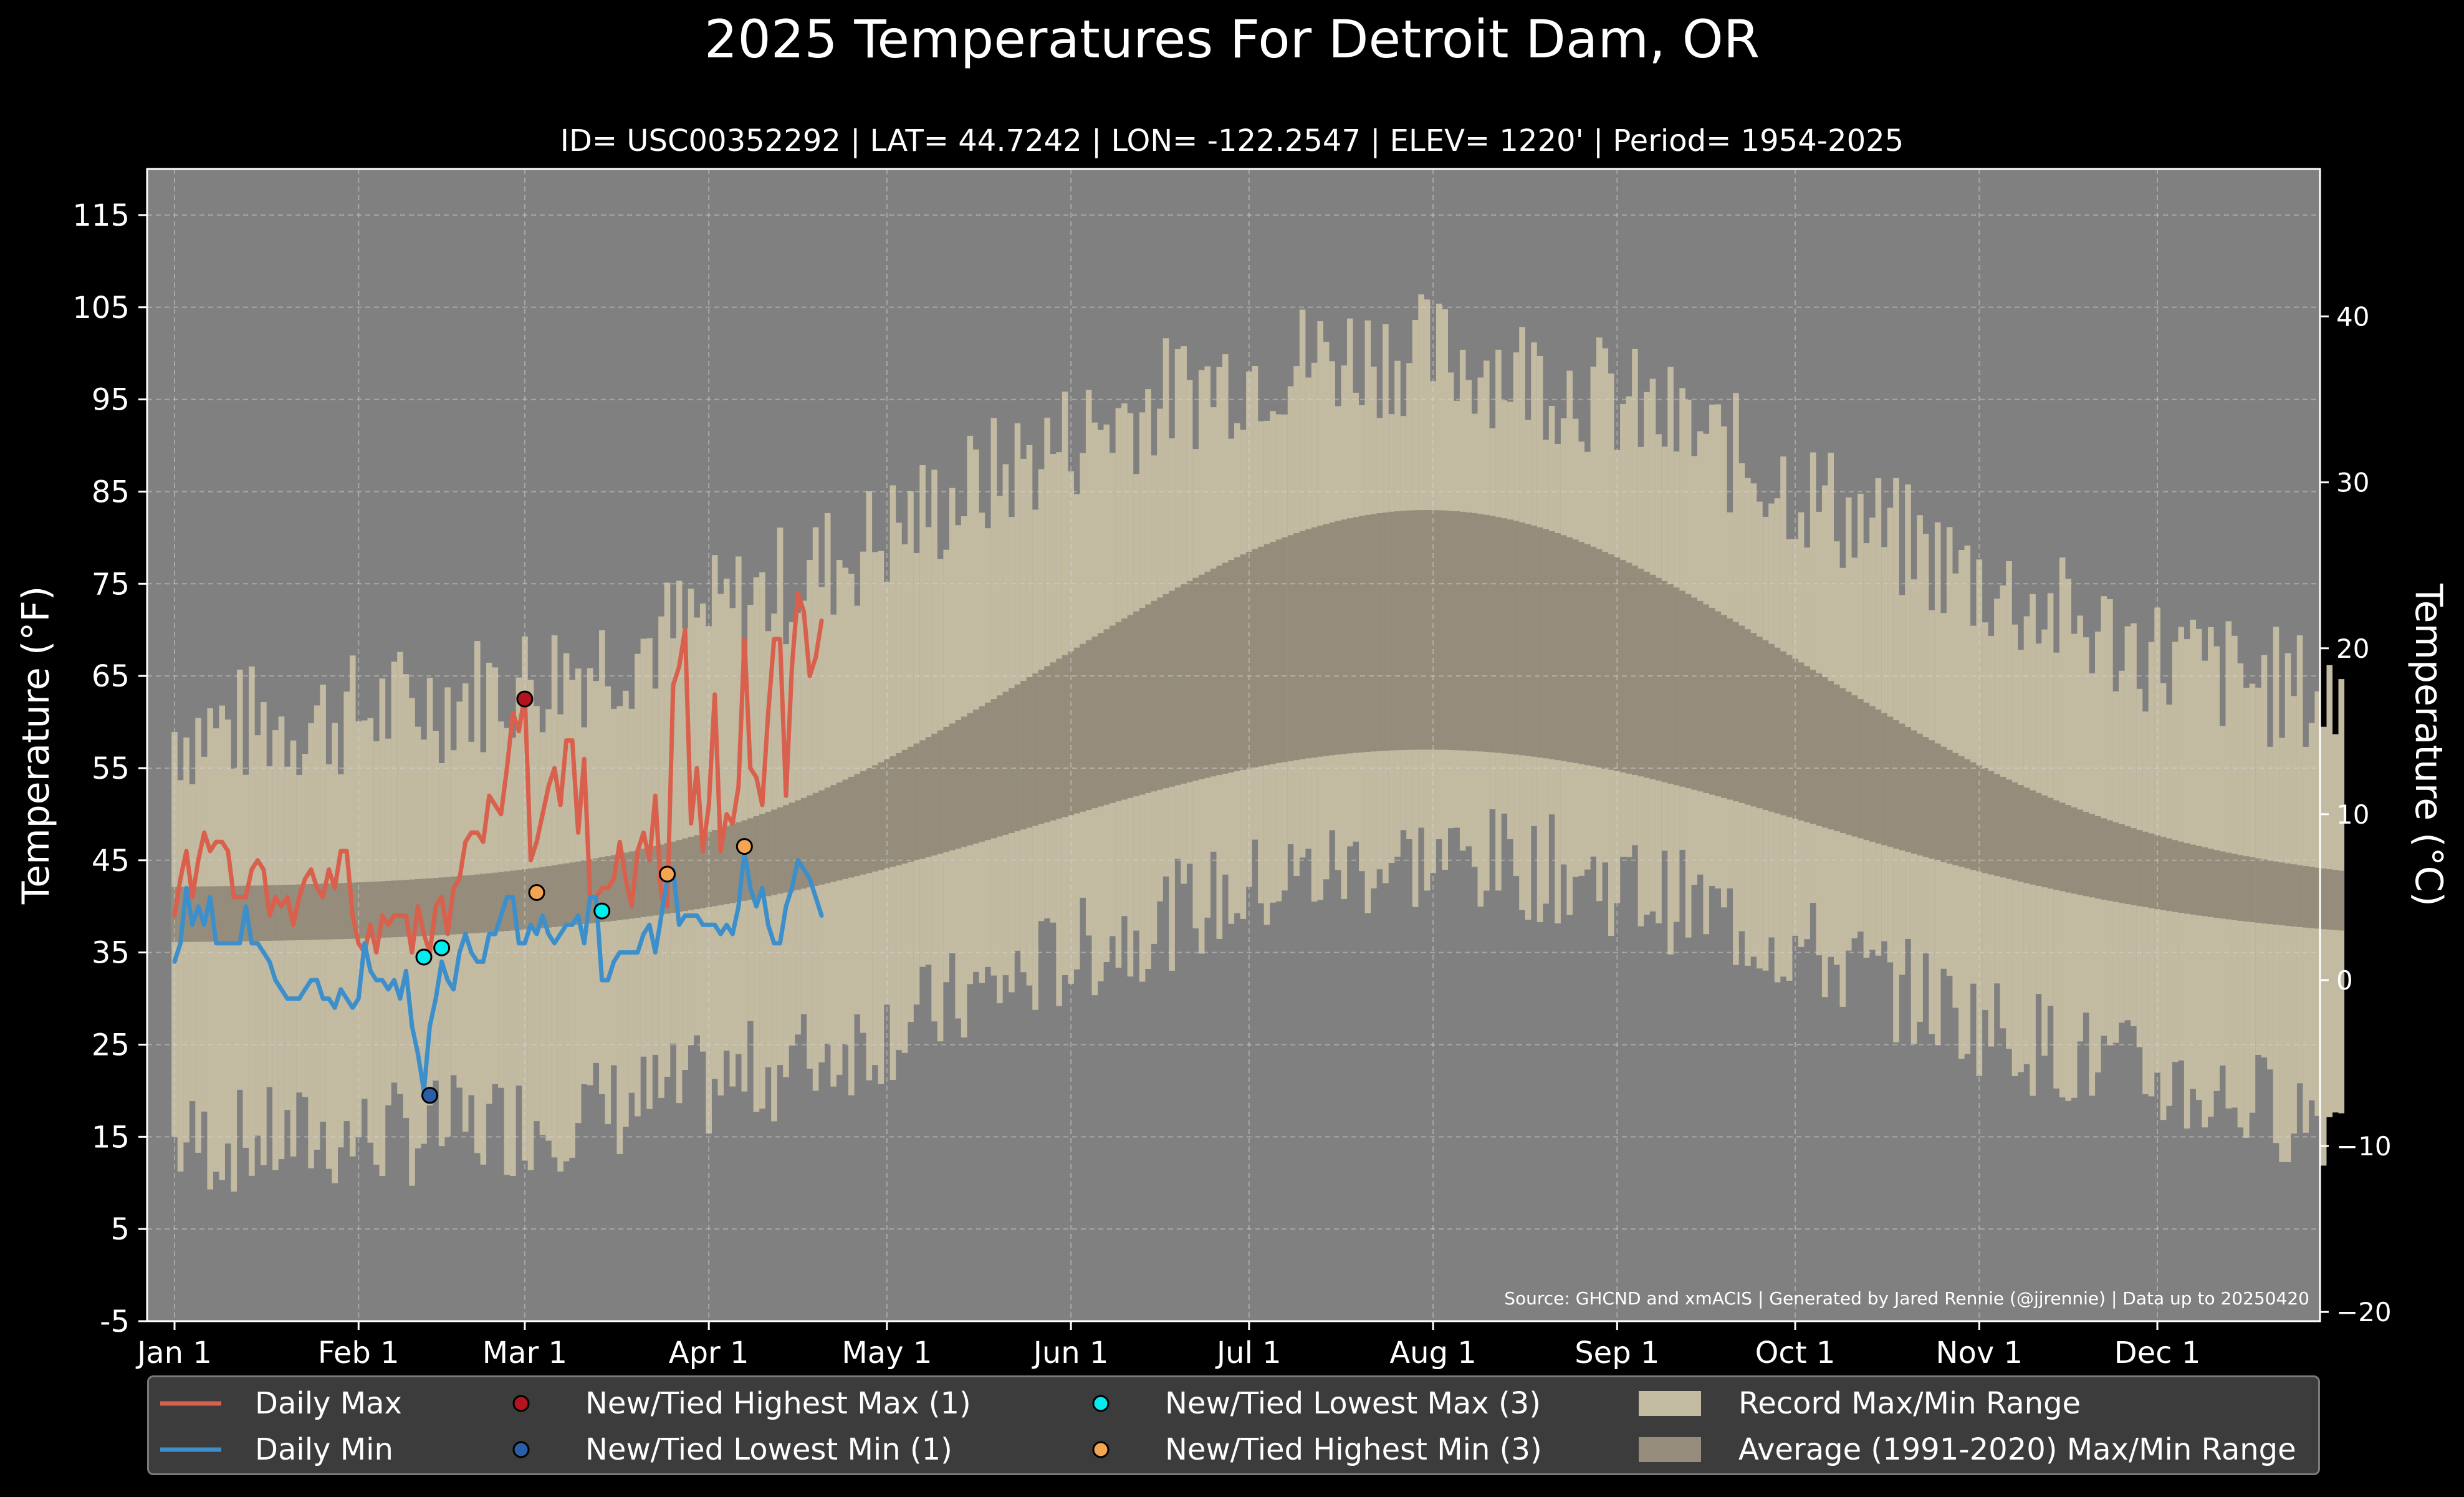 This screenshot has width=2464, height=1497. Describe the element at coordinates (2344, 980) in the screenshot. I see `y-right-tick-label: 0` at that location.